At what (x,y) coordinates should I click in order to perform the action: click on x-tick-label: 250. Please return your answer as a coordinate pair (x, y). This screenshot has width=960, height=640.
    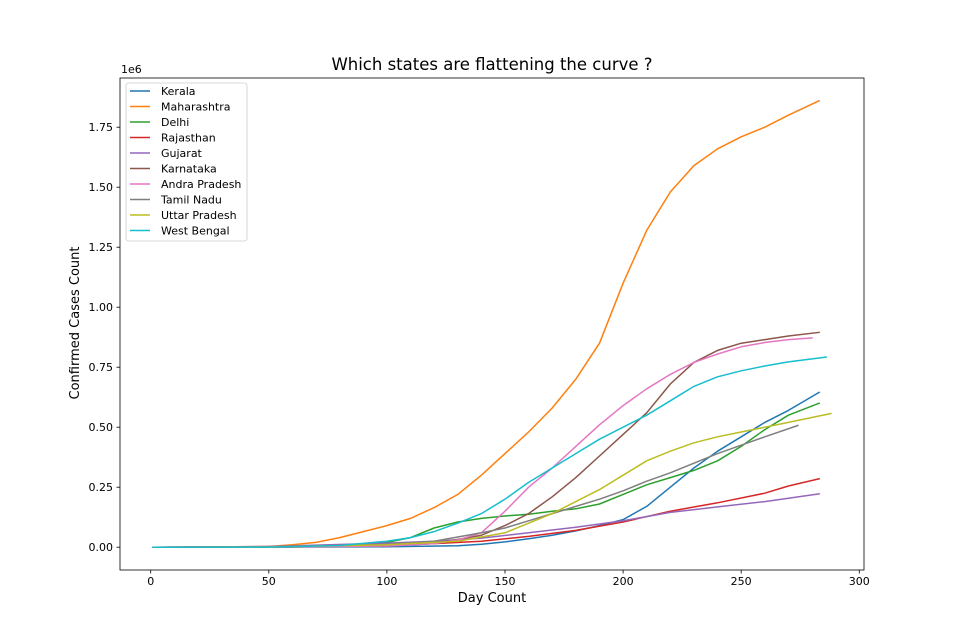
    Looking at the image, I should click on (741, 581).